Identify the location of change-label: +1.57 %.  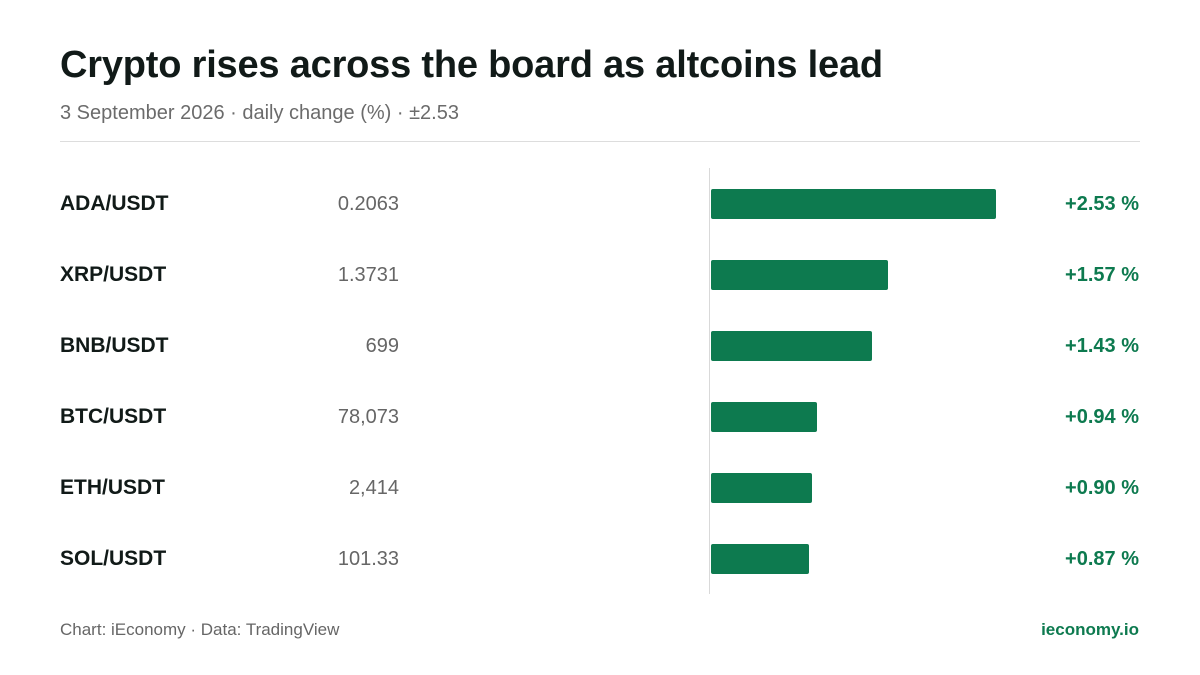
(1102, 275).